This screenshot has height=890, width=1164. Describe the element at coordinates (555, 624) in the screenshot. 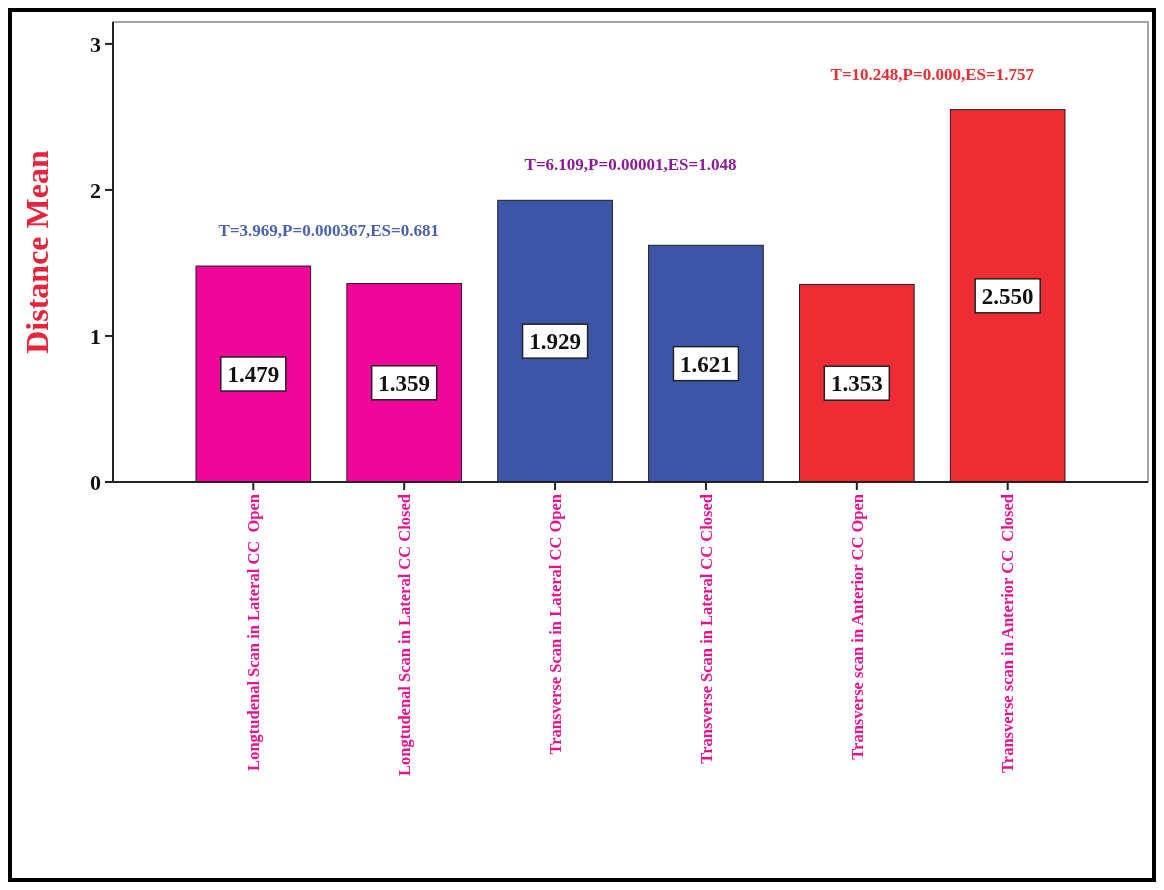

I see `x-tick-label: Transverse Scan in Lateral CC Open` at that location.